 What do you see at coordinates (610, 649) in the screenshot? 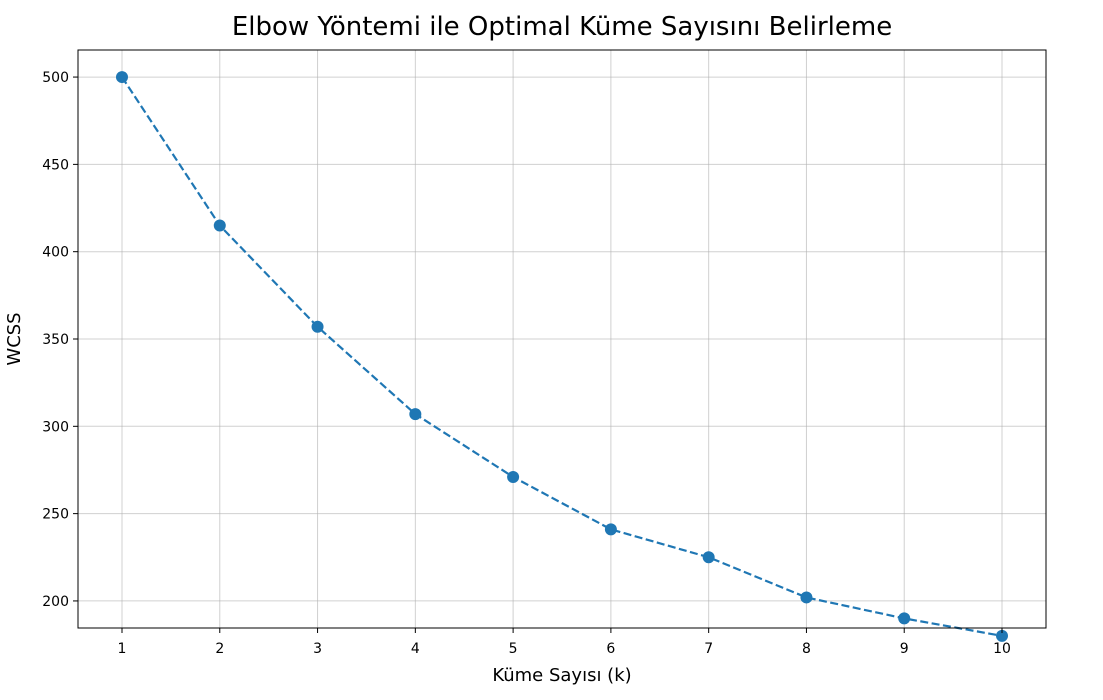
I see `x-tick-label: 6` at bounding box center [610, 649].